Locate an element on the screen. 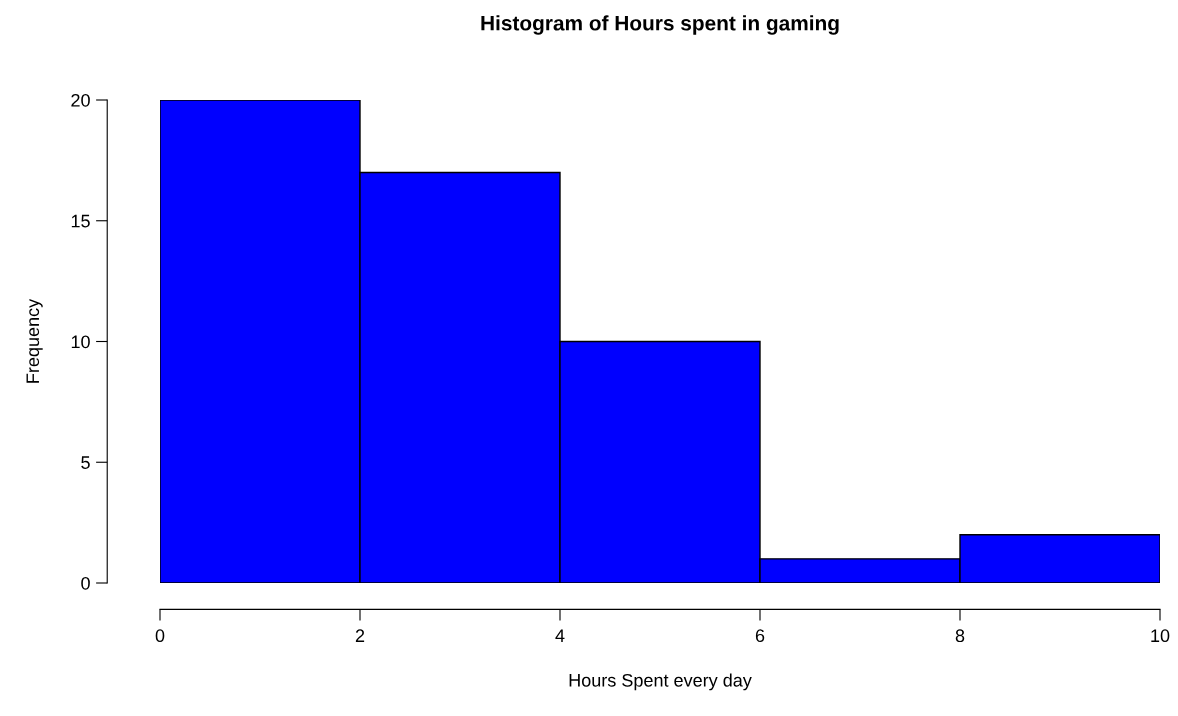  x-tick-label: 6 is located at coordinates (760, 636).